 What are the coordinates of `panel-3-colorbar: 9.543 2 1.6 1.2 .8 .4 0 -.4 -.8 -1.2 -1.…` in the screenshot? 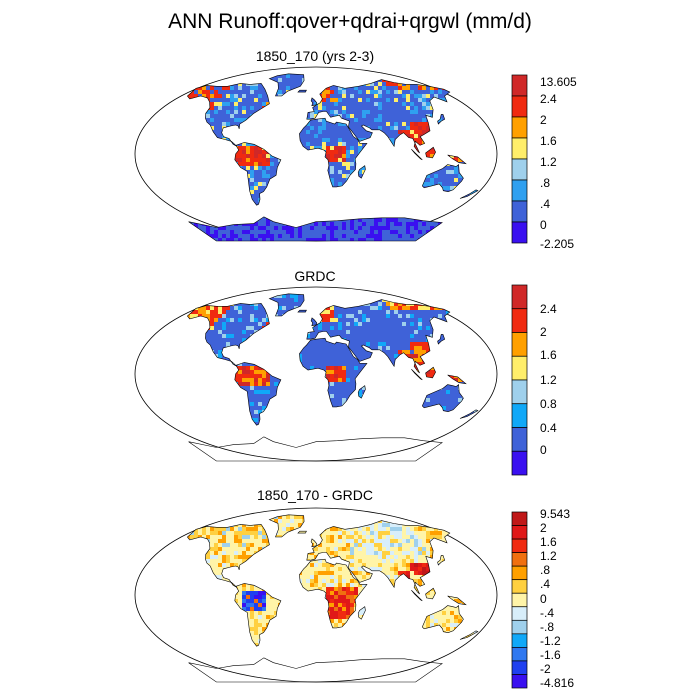 It's located at (556, 598).